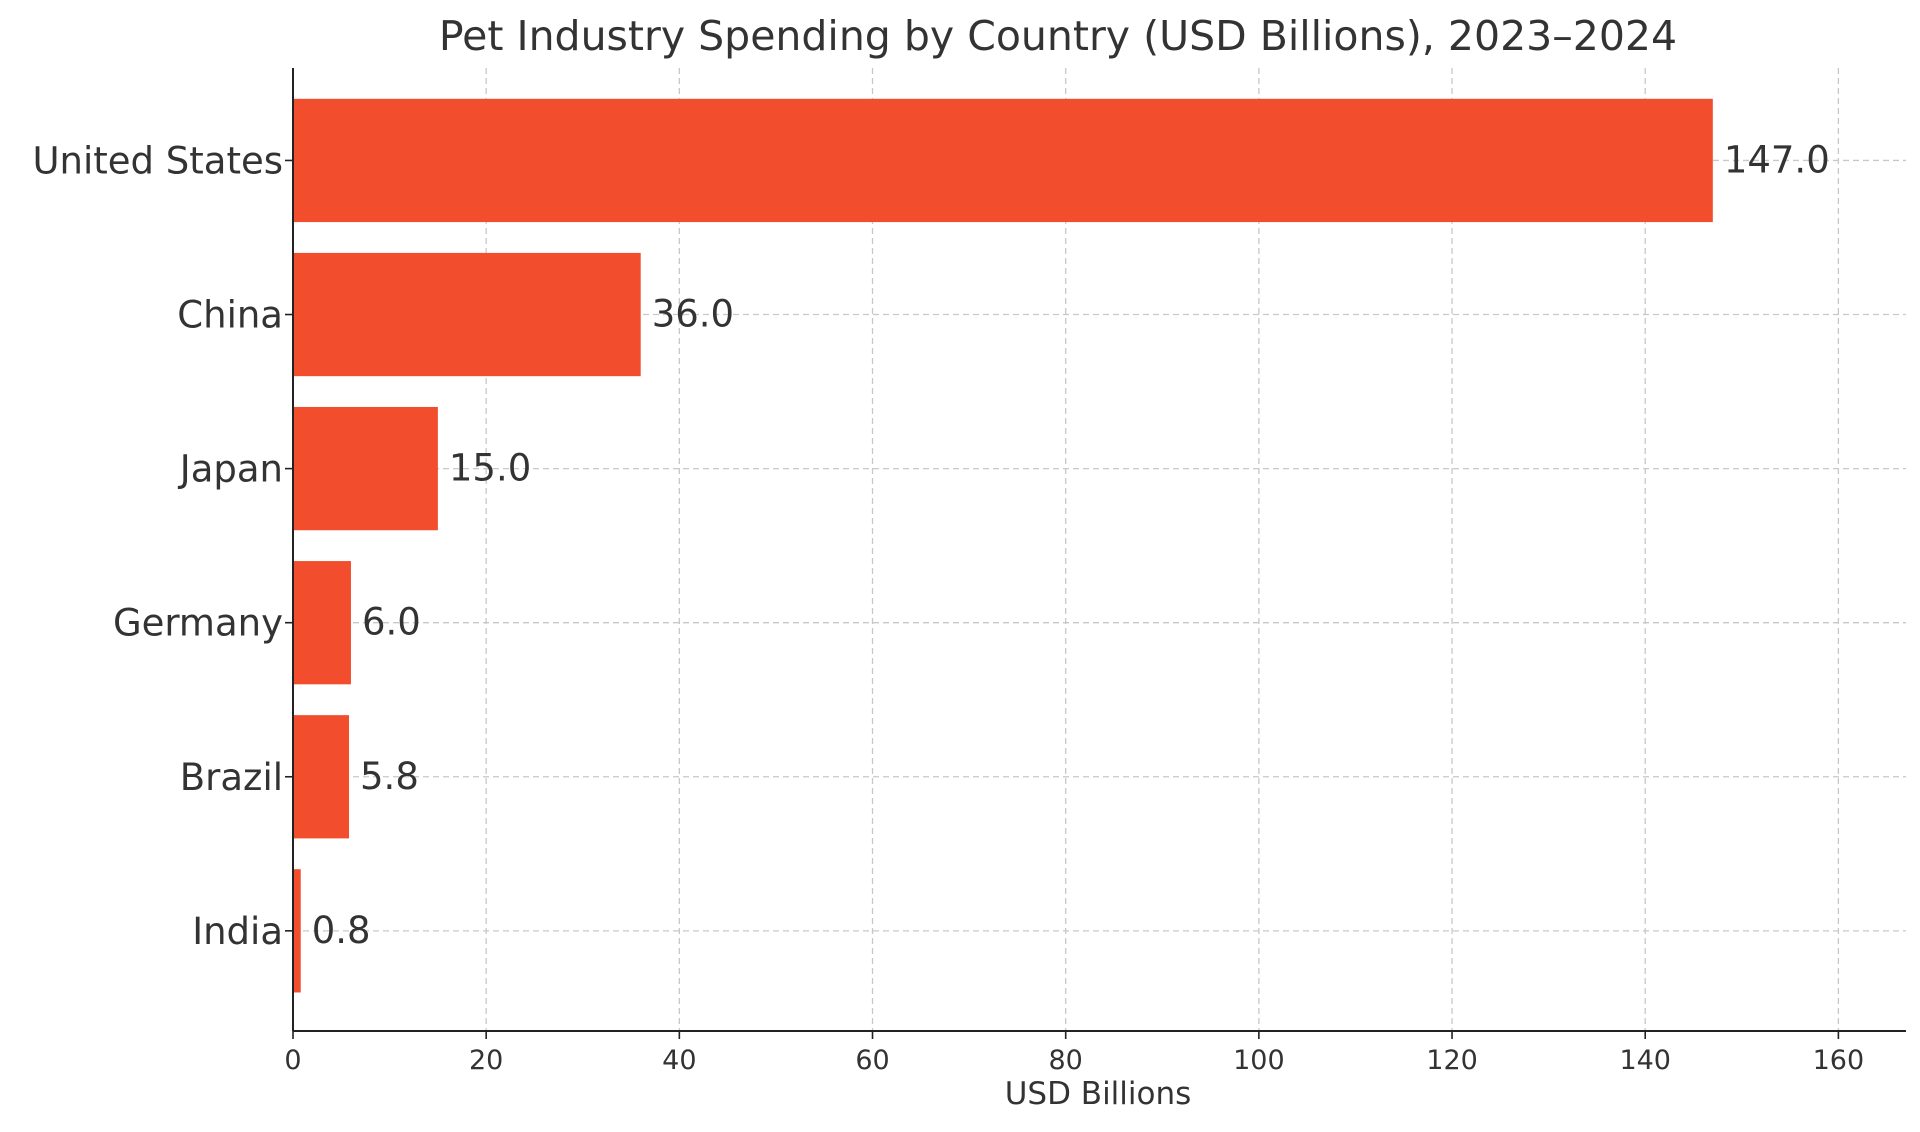  What do you see at coordinates (693, 314) in the screenshot?
I see `data-label: 36.0` at bounding box center [693, 314].